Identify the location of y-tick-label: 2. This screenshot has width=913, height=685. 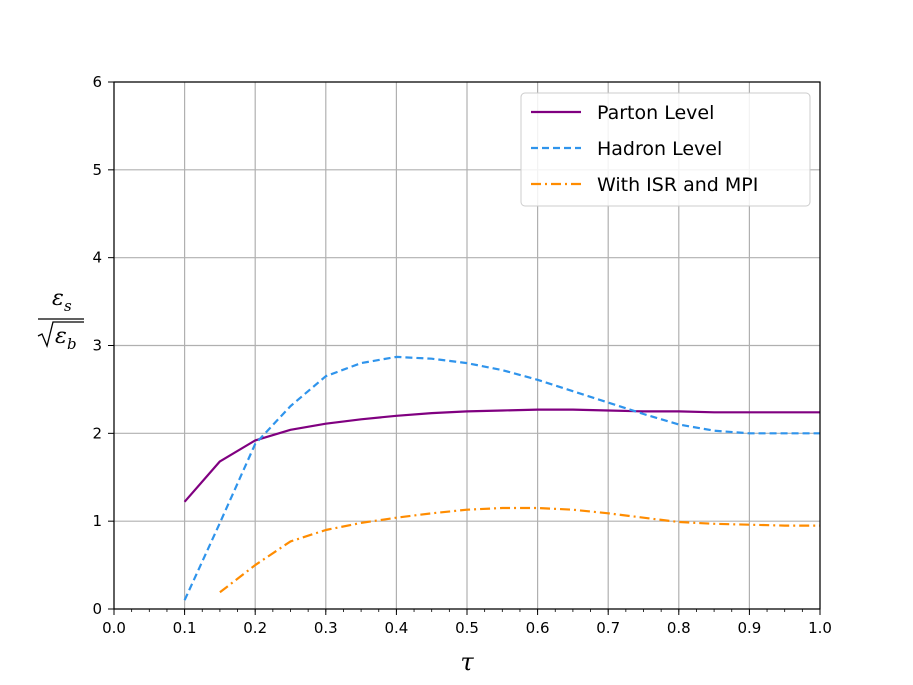
(97, 433).